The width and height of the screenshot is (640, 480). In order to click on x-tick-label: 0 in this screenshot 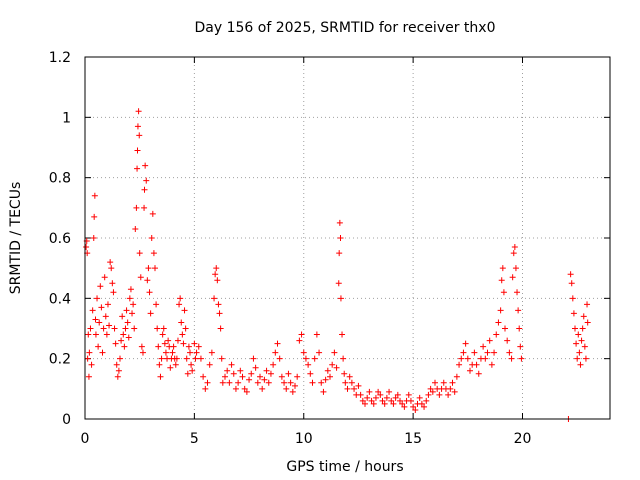, I will do `click(85, 439)`.